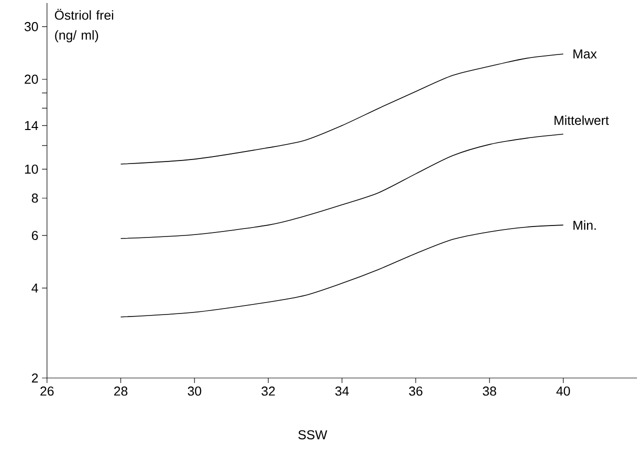 This screenshot has width=643, height=450. What do you see at coordinates (489, 391) in the screenshot?
I see `x-tick-label: 38` at bounding box center [489, 391].